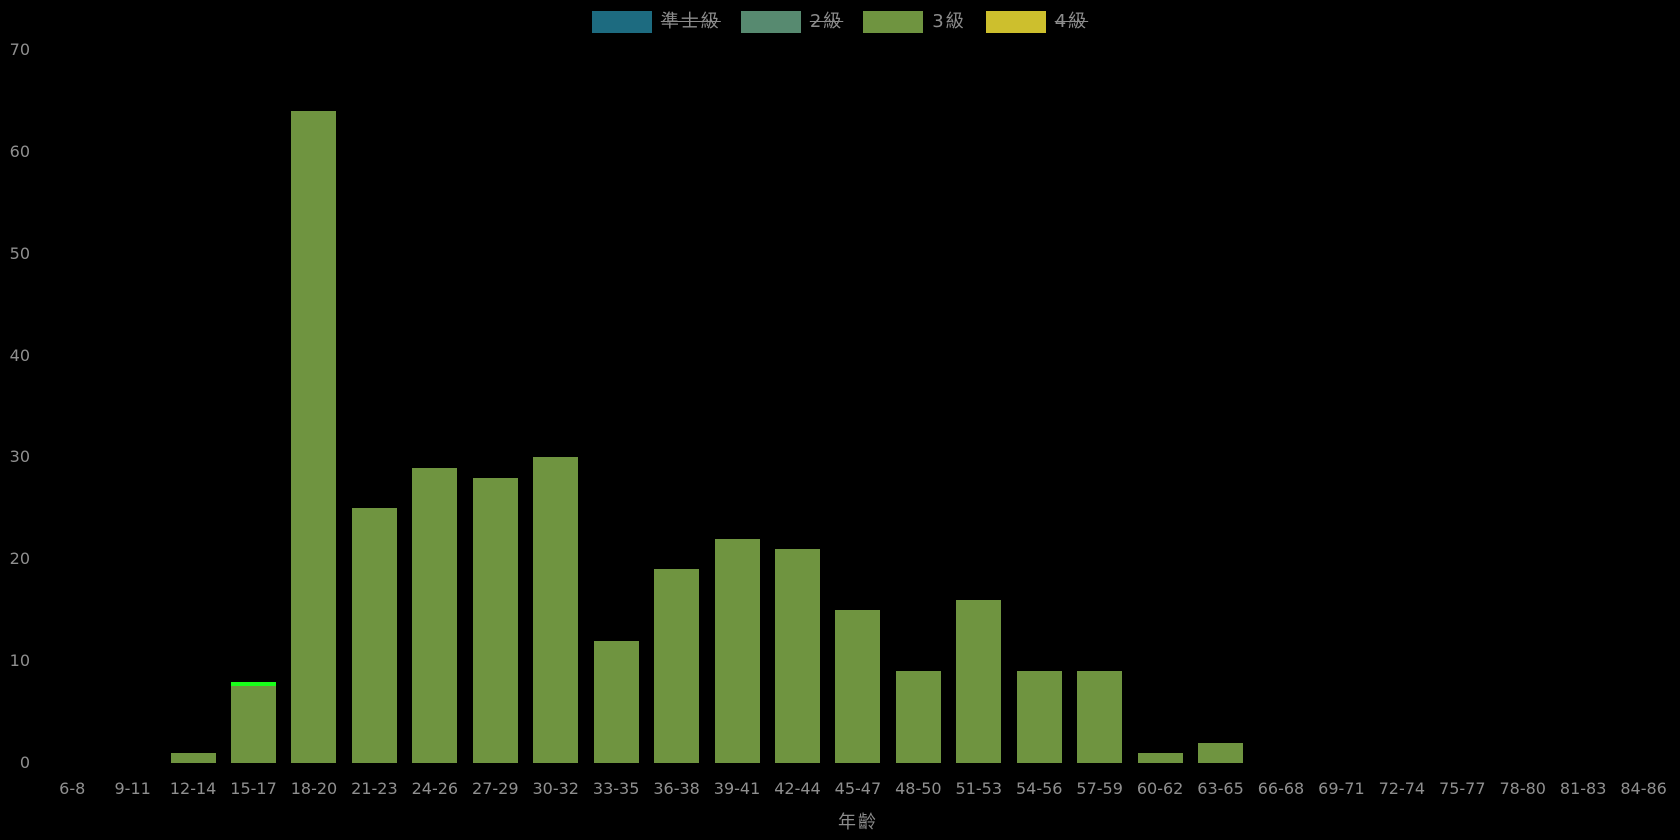 The height and width of the screenshot is (840, 1680). I want to click on bar-3級-36-38, so click(677, 666).